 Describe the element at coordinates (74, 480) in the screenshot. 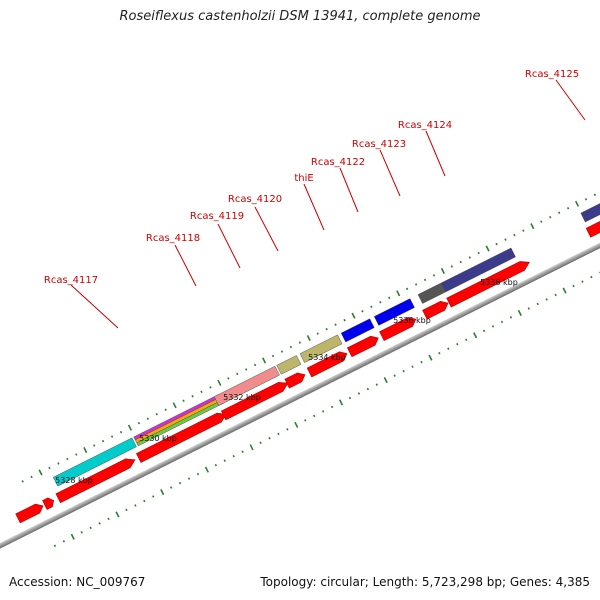

I see `scale-label: 5328 kbp` at that location.